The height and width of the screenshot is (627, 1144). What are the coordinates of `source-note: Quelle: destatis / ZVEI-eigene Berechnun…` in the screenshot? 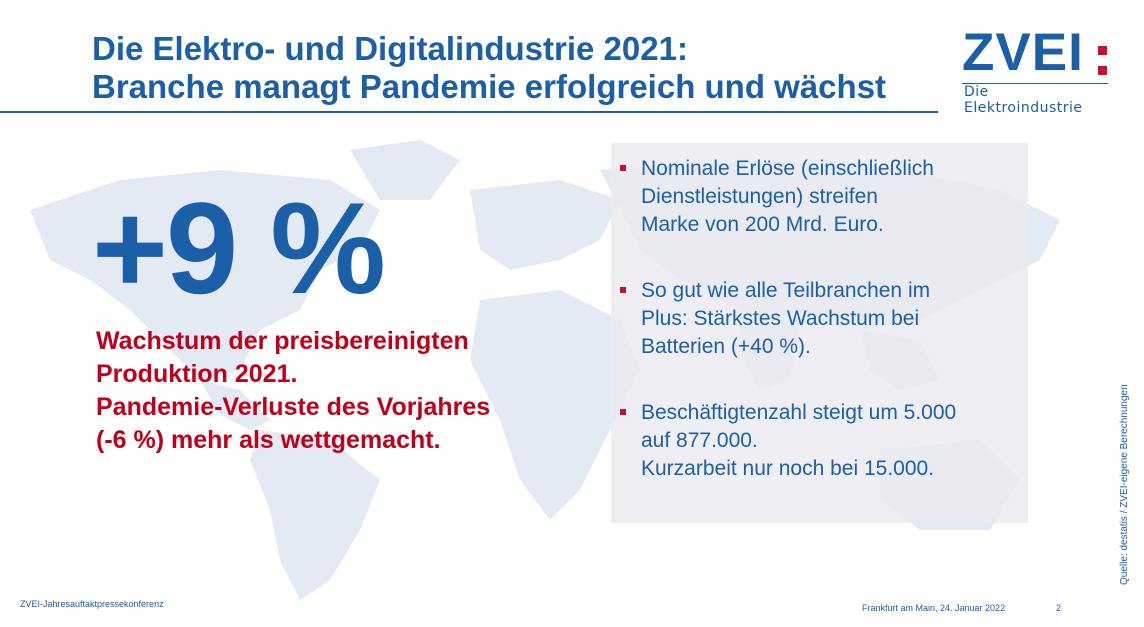 It's located at (1124, 484).